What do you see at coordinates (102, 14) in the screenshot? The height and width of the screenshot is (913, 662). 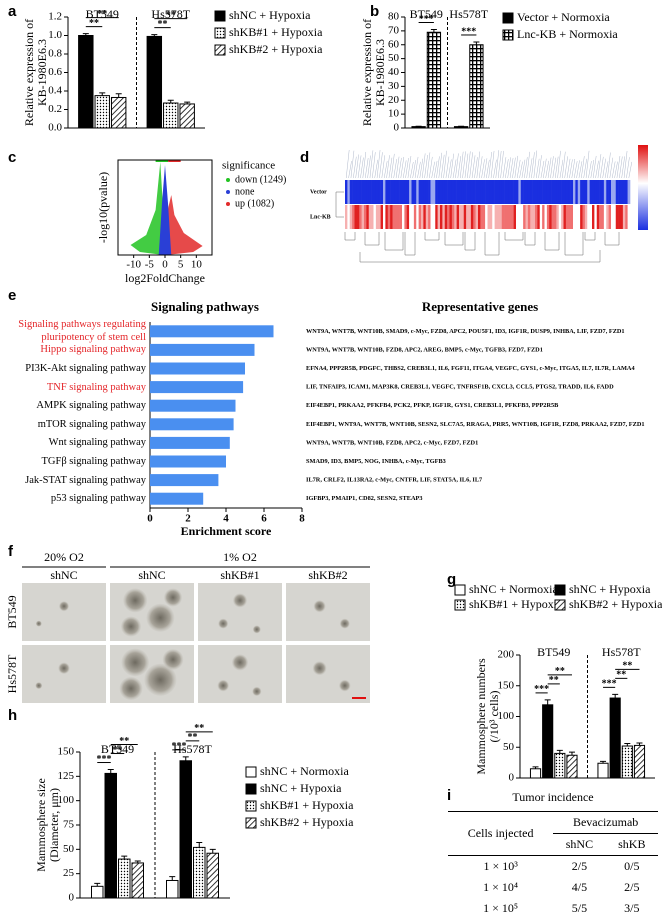 I see `sig-label: **` at bounding box center [102, 14].